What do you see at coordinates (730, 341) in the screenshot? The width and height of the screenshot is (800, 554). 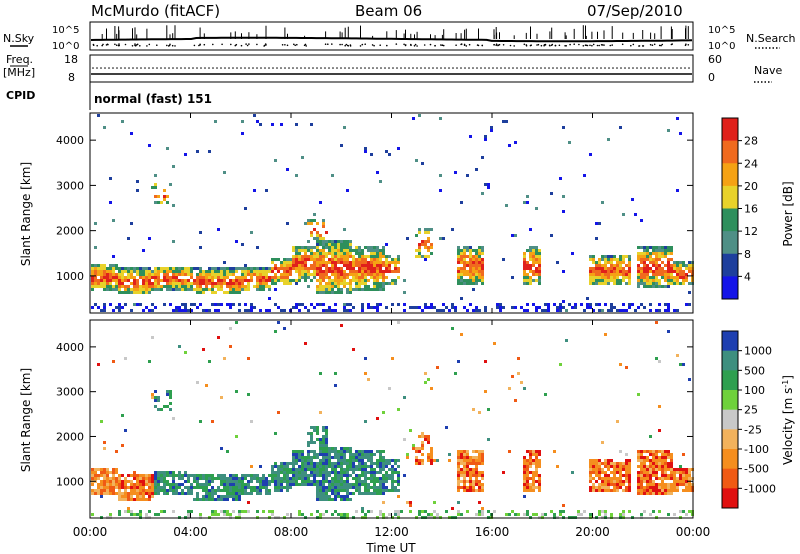 I see `colorbar-swatch` at bounding box center [730, 341].